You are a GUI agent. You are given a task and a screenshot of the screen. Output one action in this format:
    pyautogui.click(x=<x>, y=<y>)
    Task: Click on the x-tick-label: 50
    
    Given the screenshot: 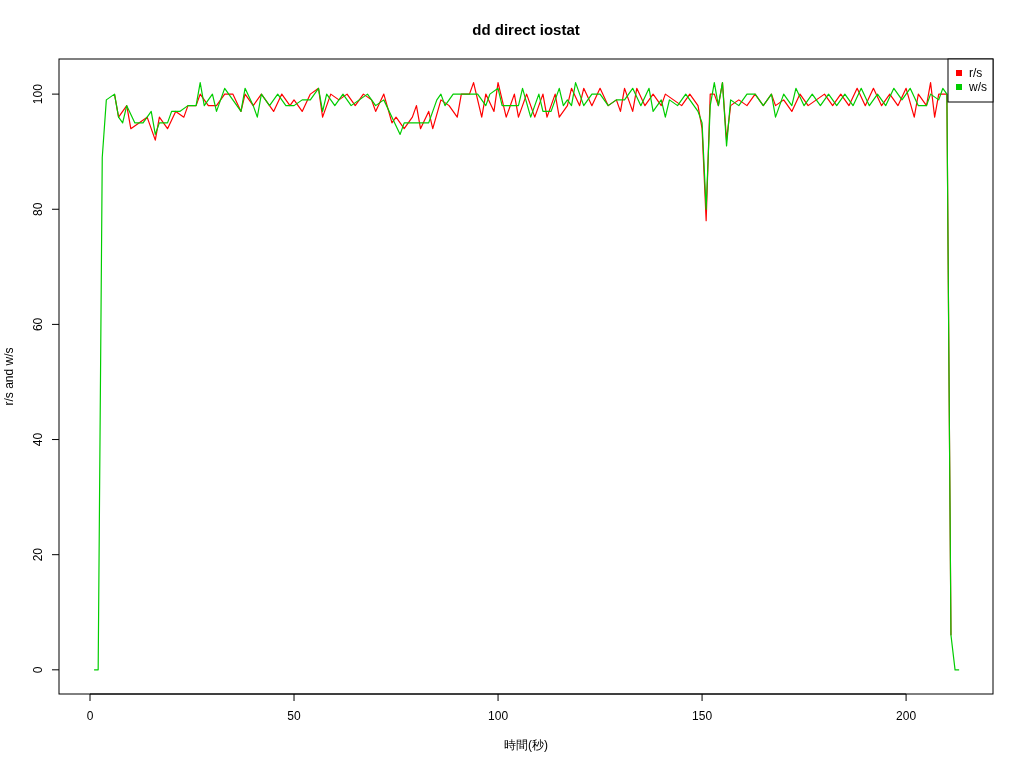 What is the action you would take?
    pyautogui.click(x=294, y=716)
    